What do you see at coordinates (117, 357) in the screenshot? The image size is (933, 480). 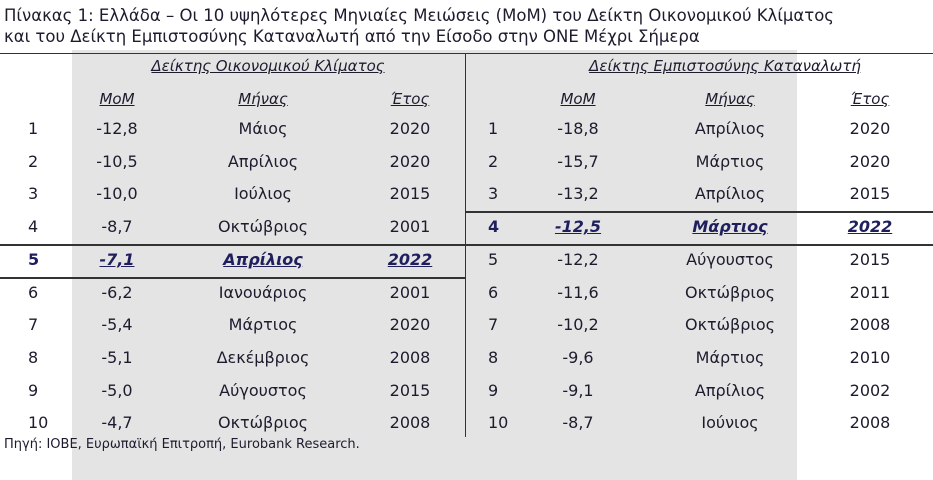 I see `cell: -5,1` at bounding box center [117, 357].